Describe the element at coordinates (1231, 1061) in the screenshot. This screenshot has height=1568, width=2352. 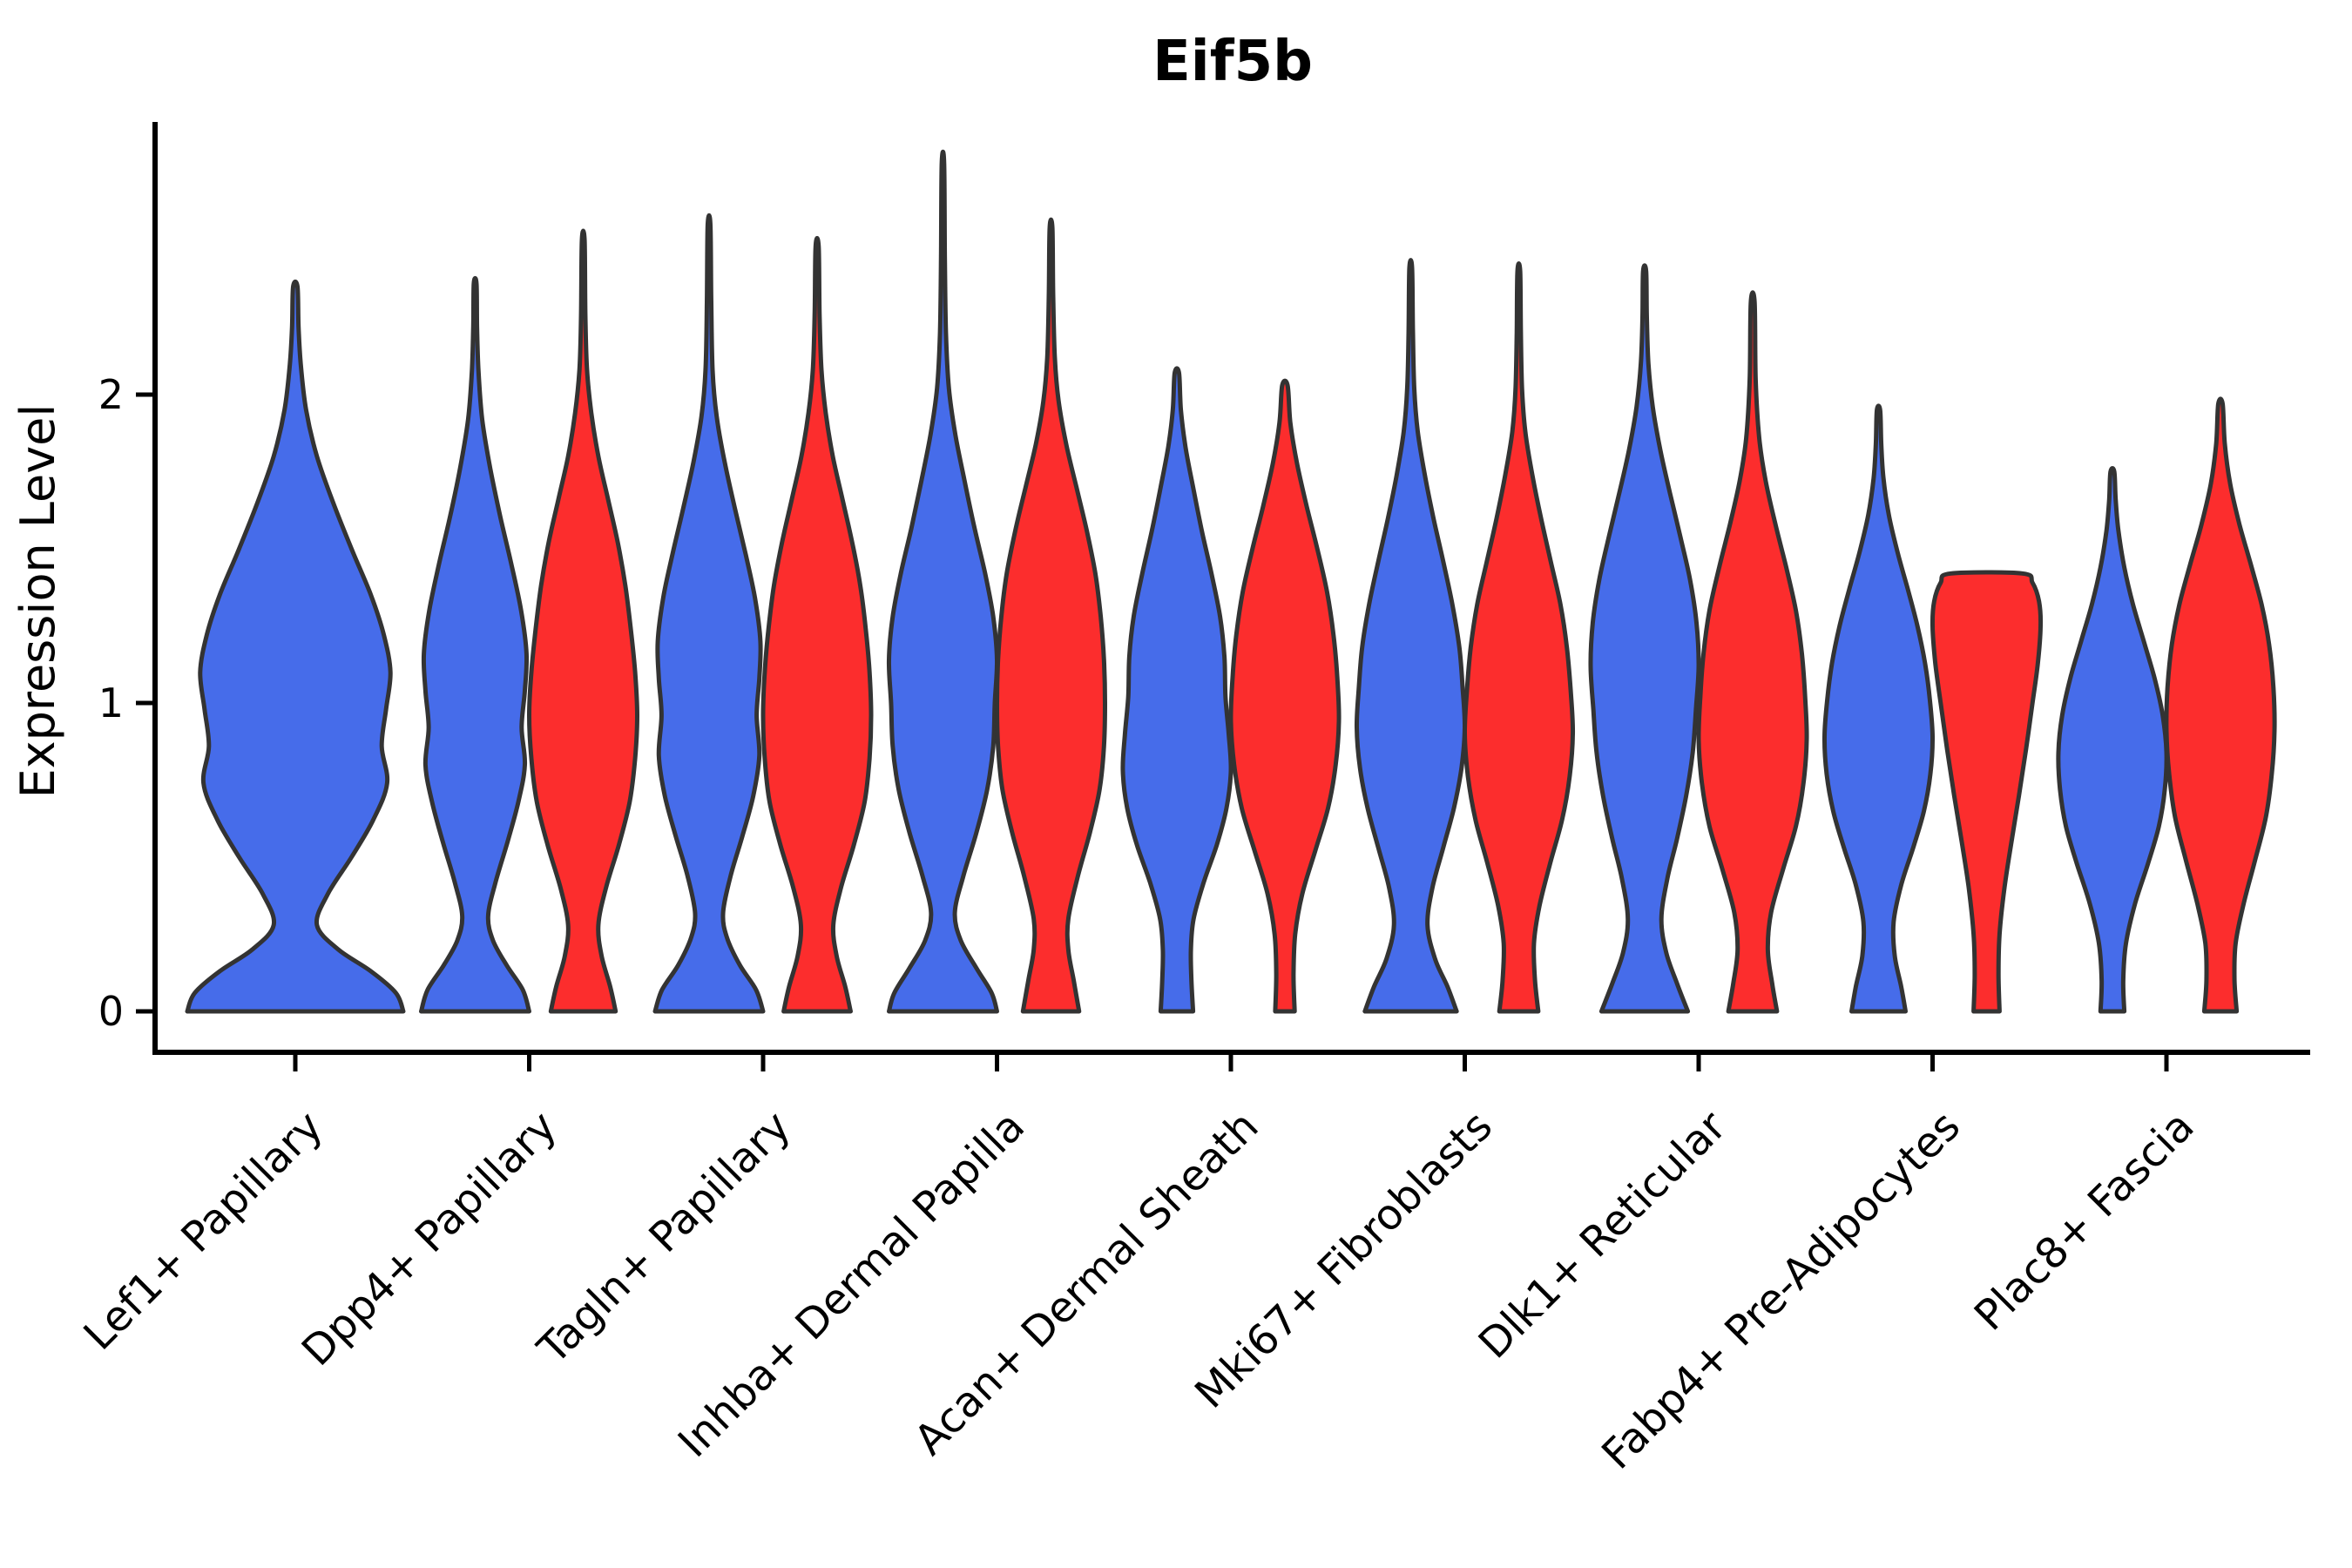
I see `x-axis-ticks` at that location.